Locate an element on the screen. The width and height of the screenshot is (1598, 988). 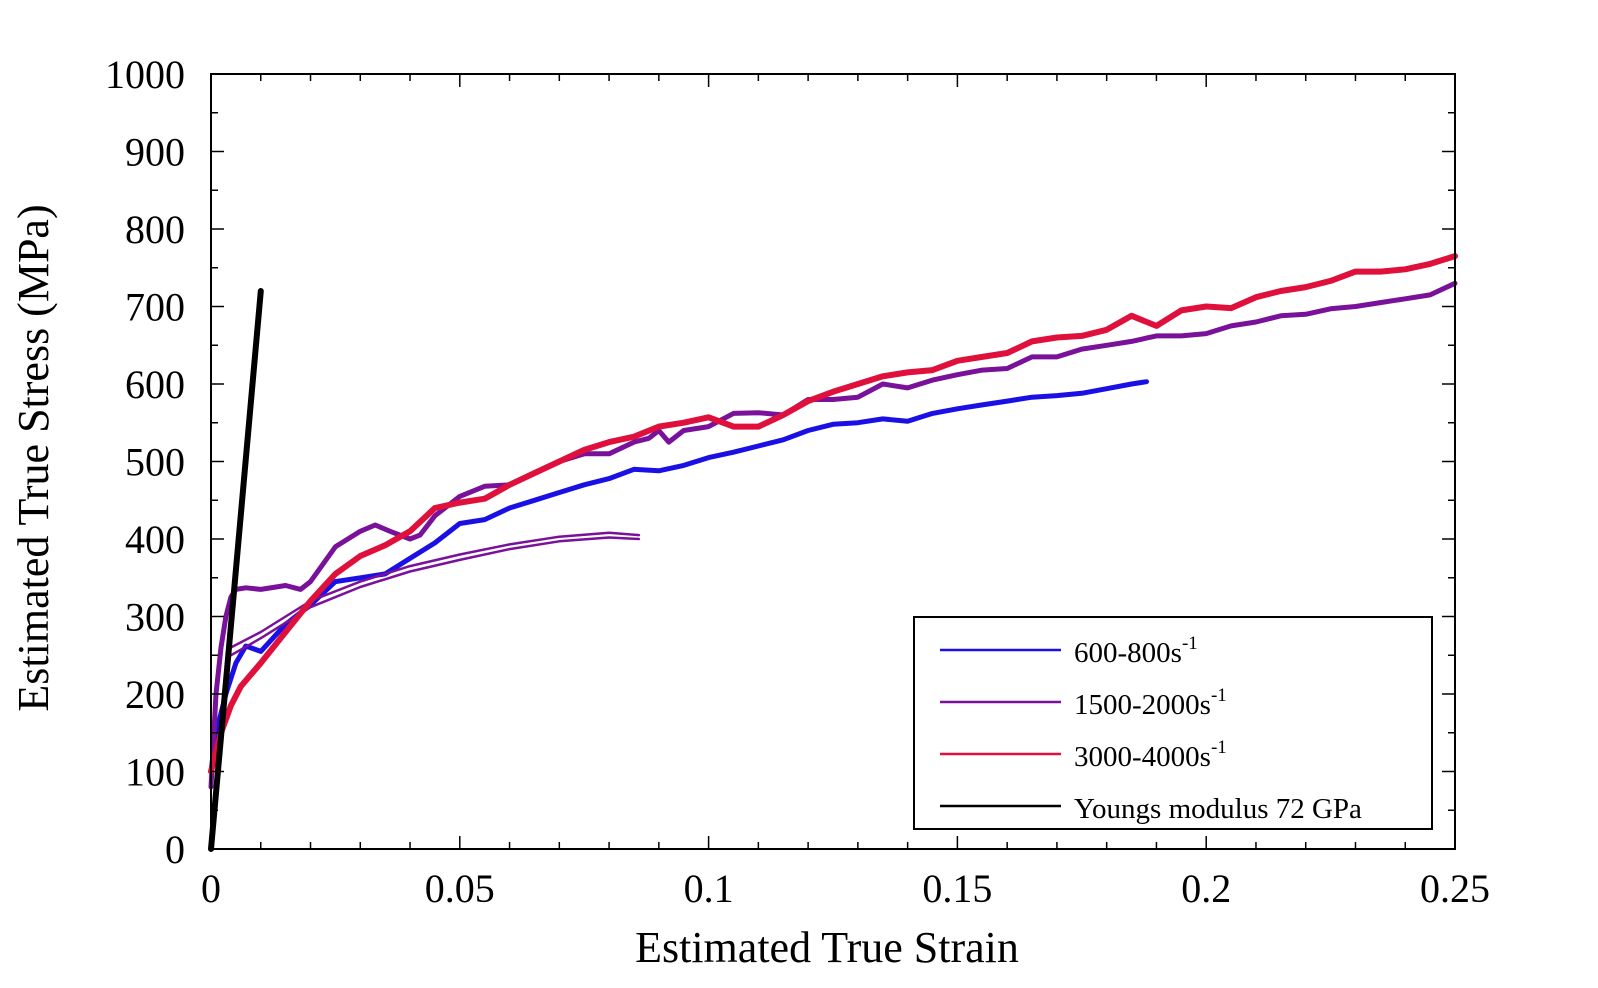
legend-label-3: Youngs modulus 72 GPa is located at coordinates (1218, 809).